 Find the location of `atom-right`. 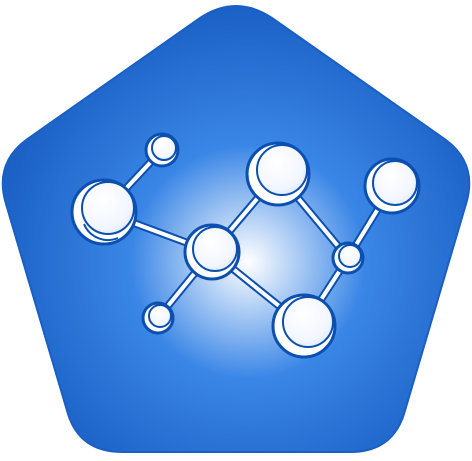

atom-right is located at coordinates (392, 186).